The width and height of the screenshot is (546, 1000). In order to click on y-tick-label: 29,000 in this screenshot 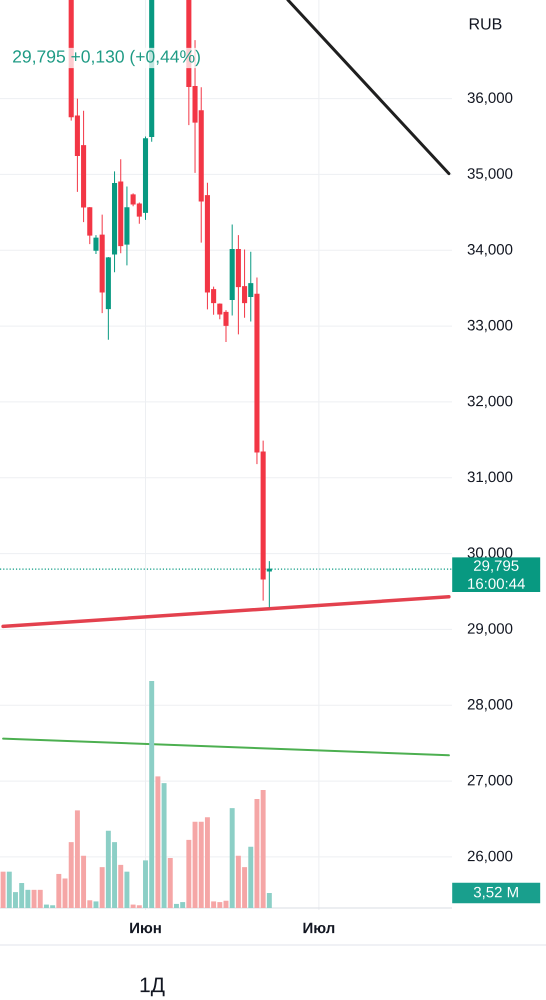, I will do `click(490, 629)`.